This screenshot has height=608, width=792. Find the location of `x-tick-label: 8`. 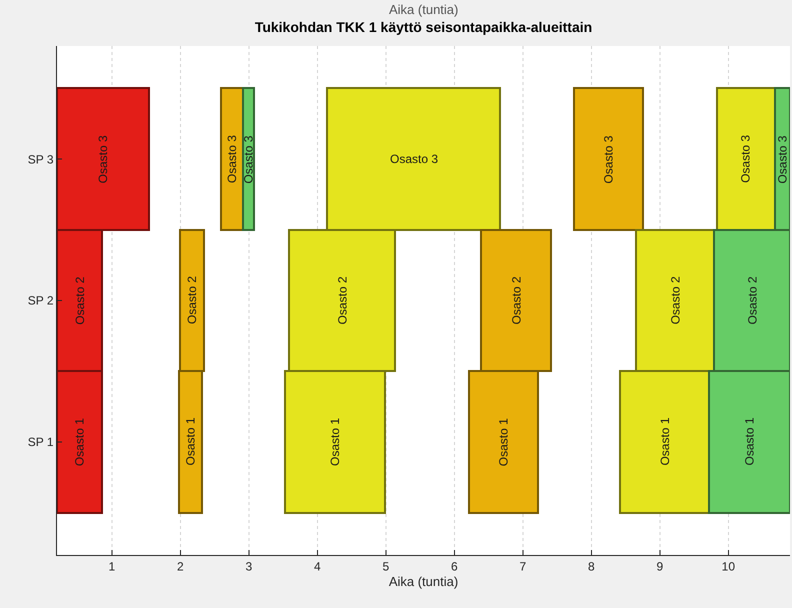

x-tick-label: 8 is located at coordinates (591, 566).